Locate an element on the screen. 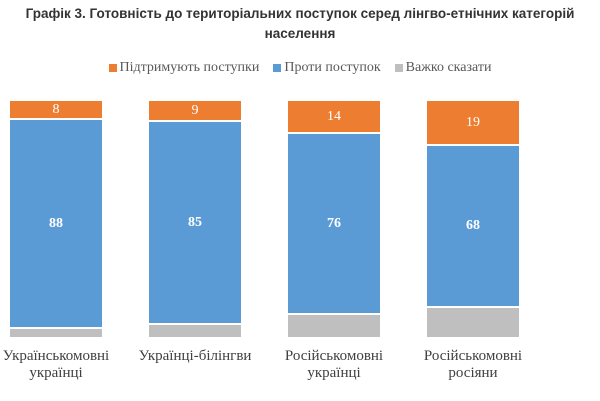  x-tick-label: Українці-білінгви is located at coordinates (195, 356).